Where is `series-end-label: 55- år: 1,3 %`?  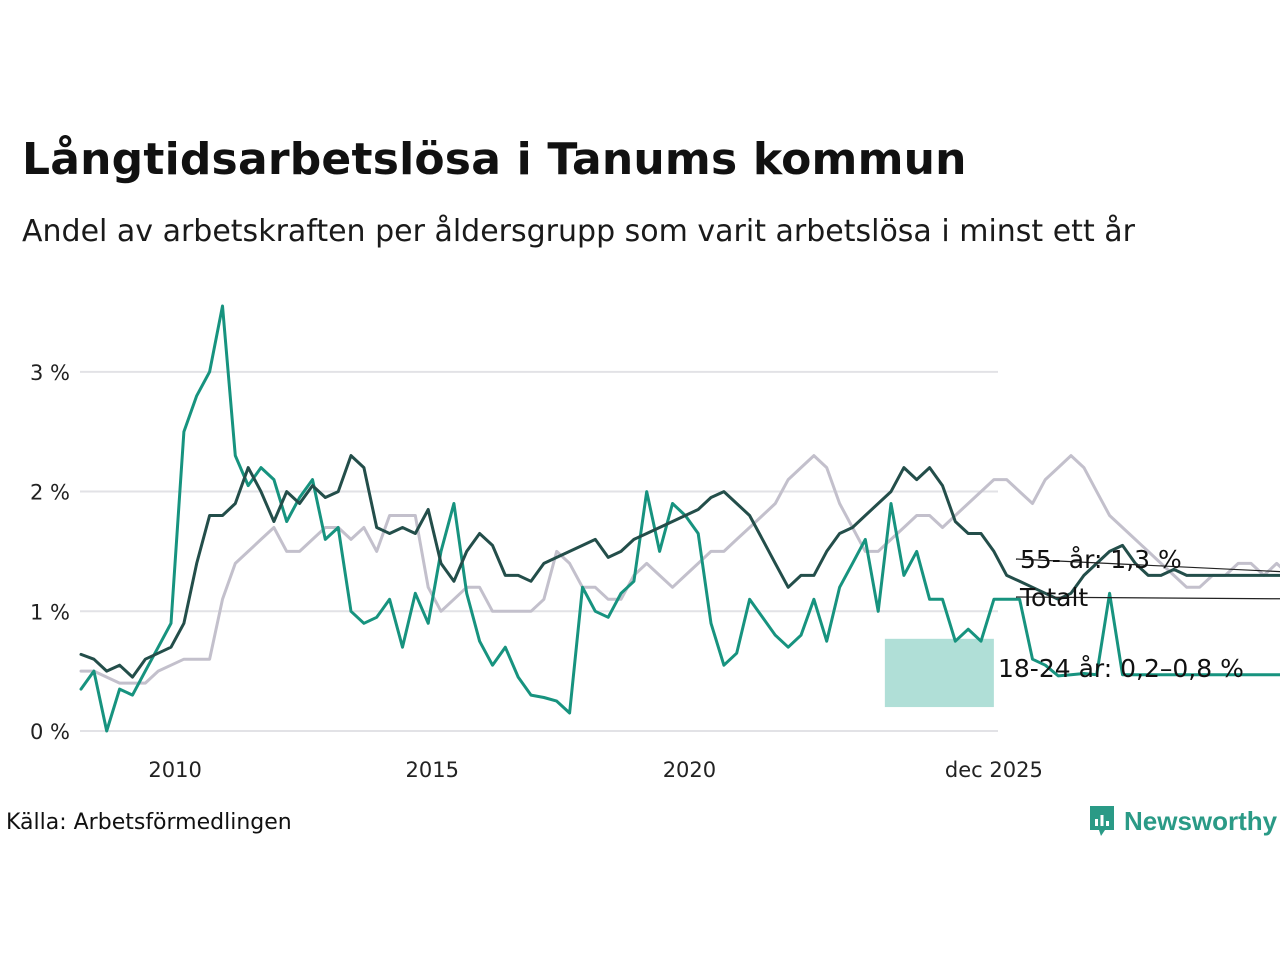 series-end-label: 55- år: 1,3 % is located at coordinates (1101, 559).